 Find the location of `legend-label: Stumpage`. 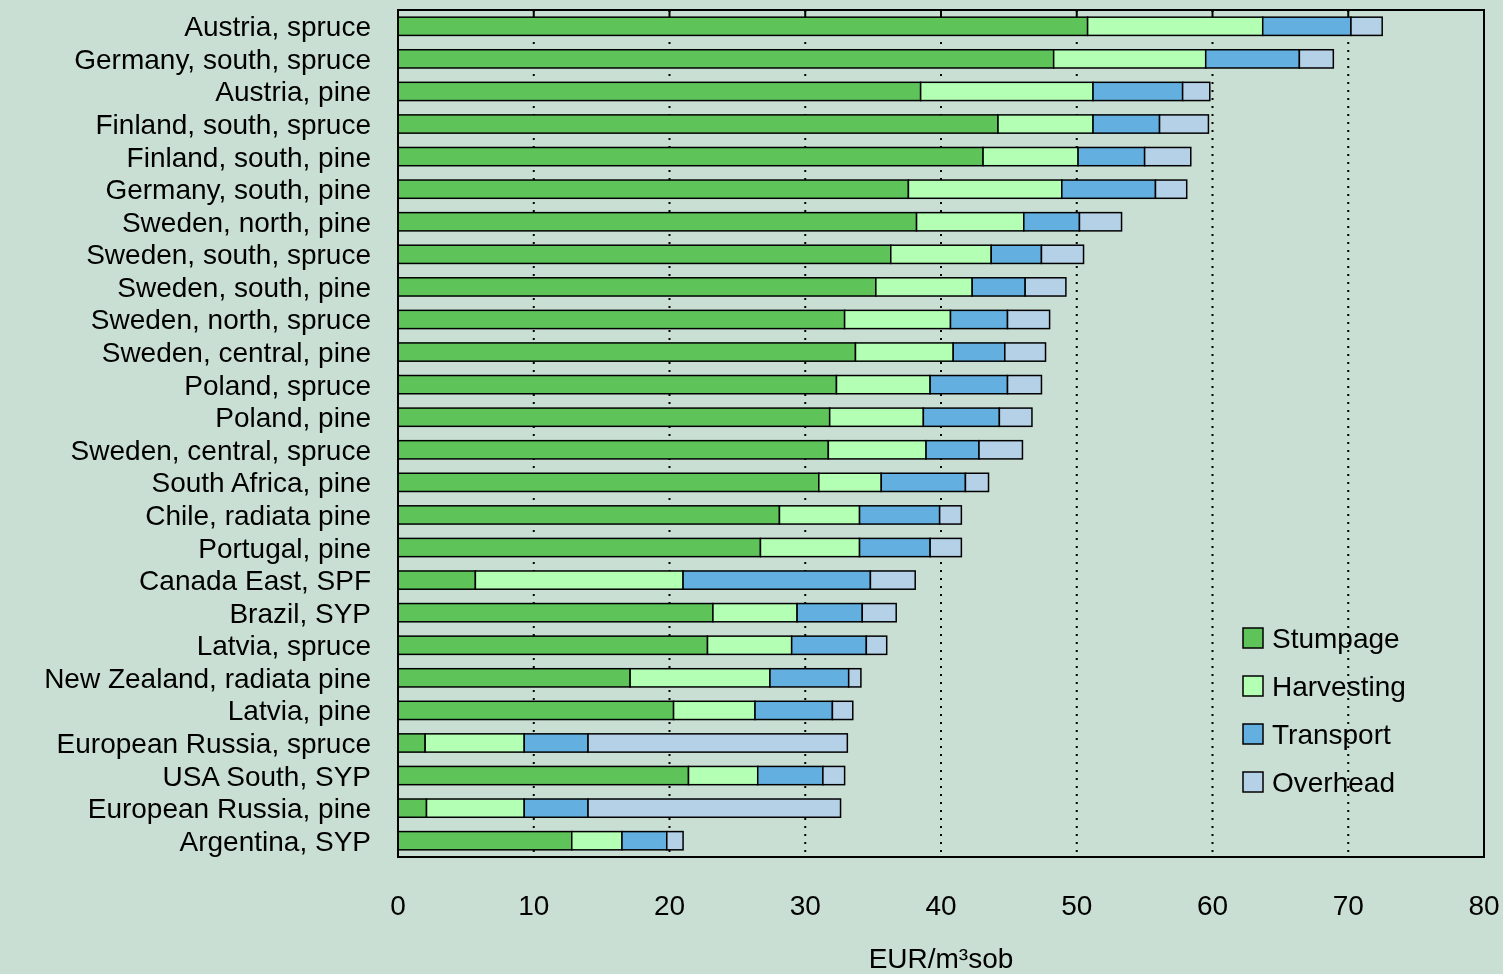

legend-label: Stumpage is located at coordinates (1336, 638).